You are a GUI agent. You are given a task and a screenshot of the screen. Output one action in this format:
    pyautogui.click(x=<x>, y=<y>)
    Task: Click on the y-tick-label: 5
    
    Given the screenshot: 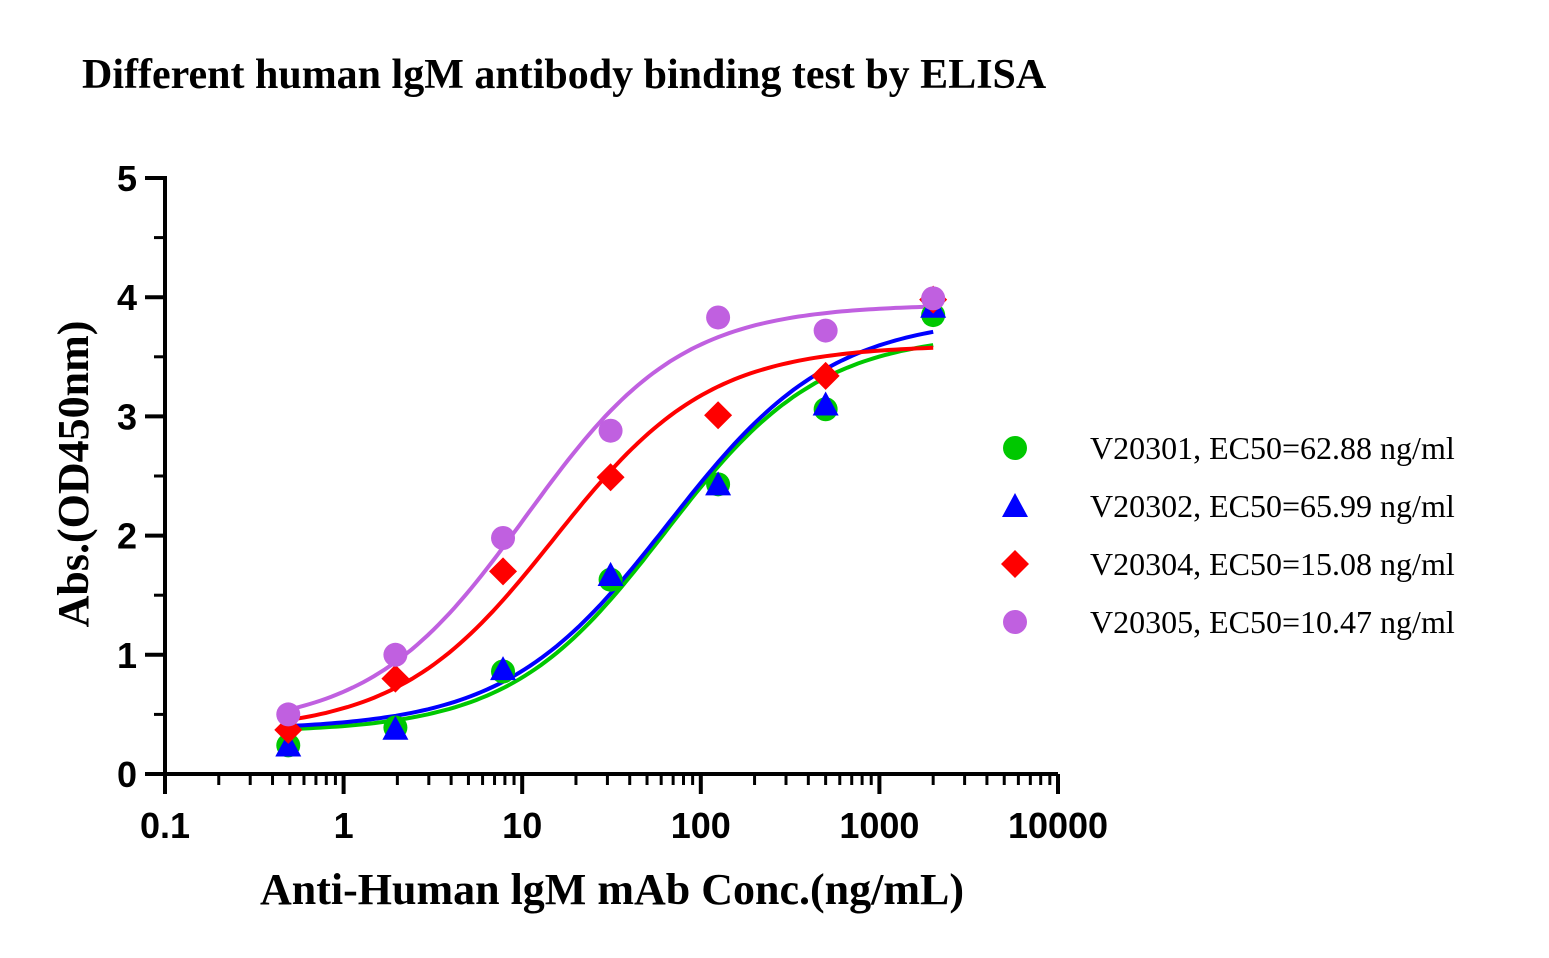 What is the action you would take?
    pyautogui.click(x=127, y=178)
    